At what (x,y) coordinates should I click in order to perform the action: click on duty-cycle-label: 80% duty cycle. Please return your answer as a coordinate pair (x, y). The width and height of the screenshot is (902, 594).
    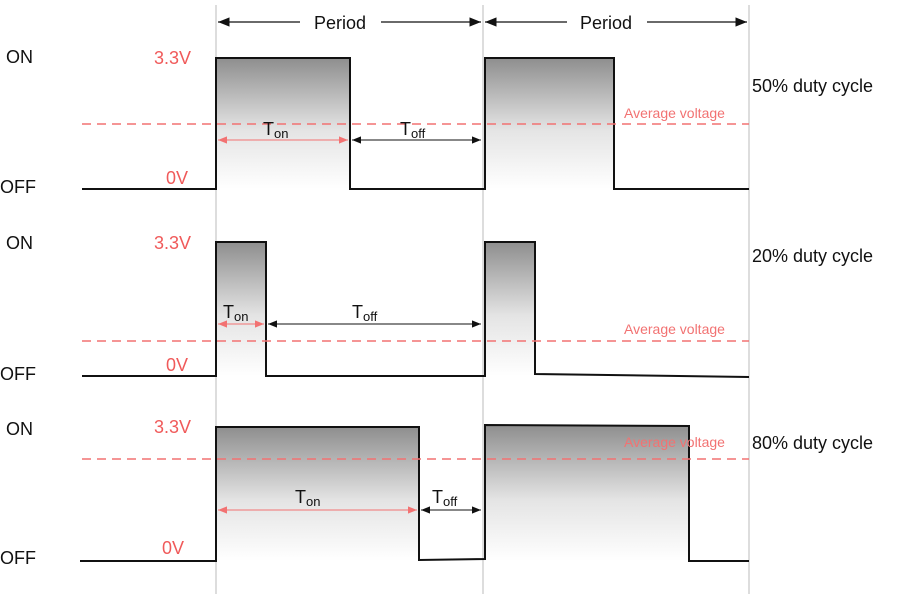
    Looking at the image, I should click on (812, 443).